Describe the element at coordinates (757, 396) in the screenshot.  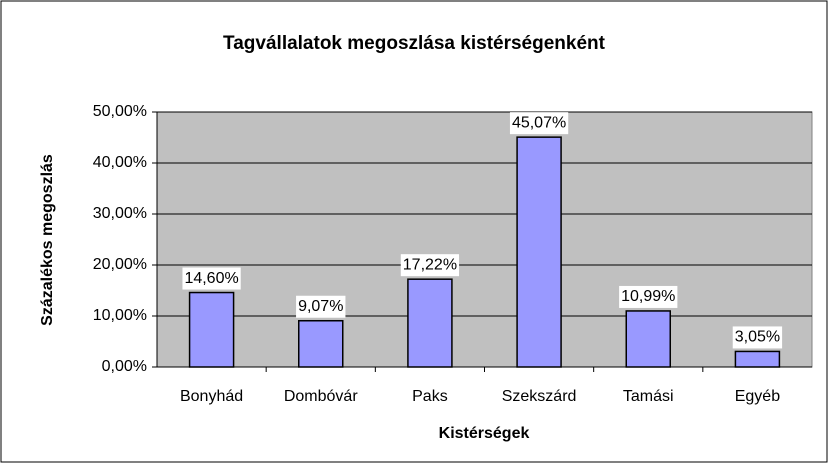
I see `x-tick-label: Egyéb` at that location.